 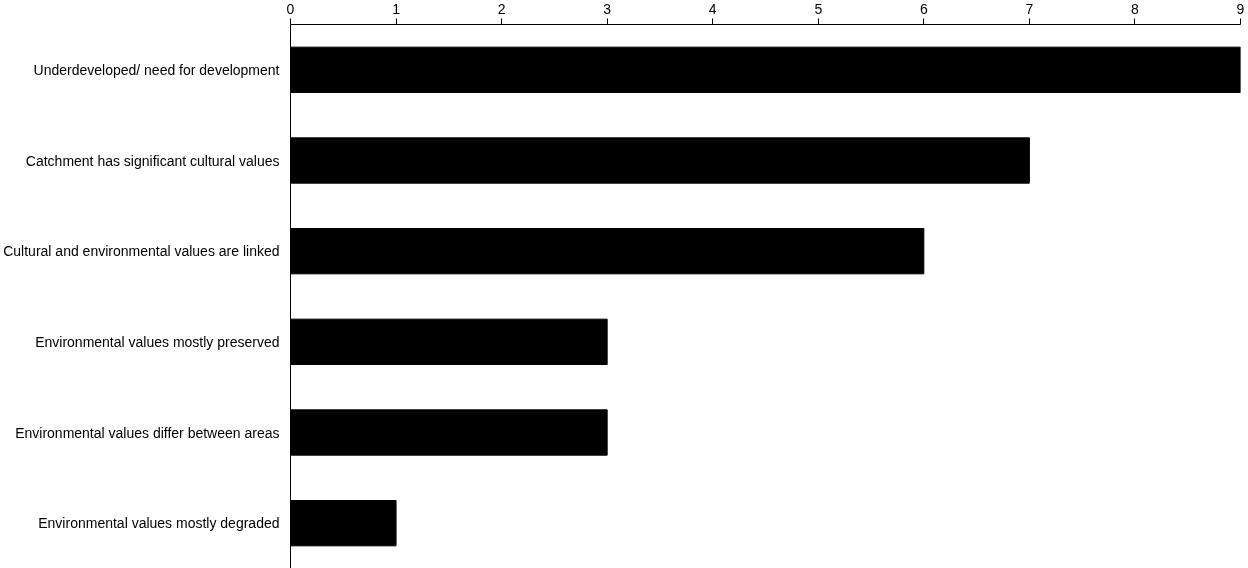 What do you see at coordinates (712, 8) in the screenshot?
I see `x-tick-label: 4` at bounding box center [712, 8].